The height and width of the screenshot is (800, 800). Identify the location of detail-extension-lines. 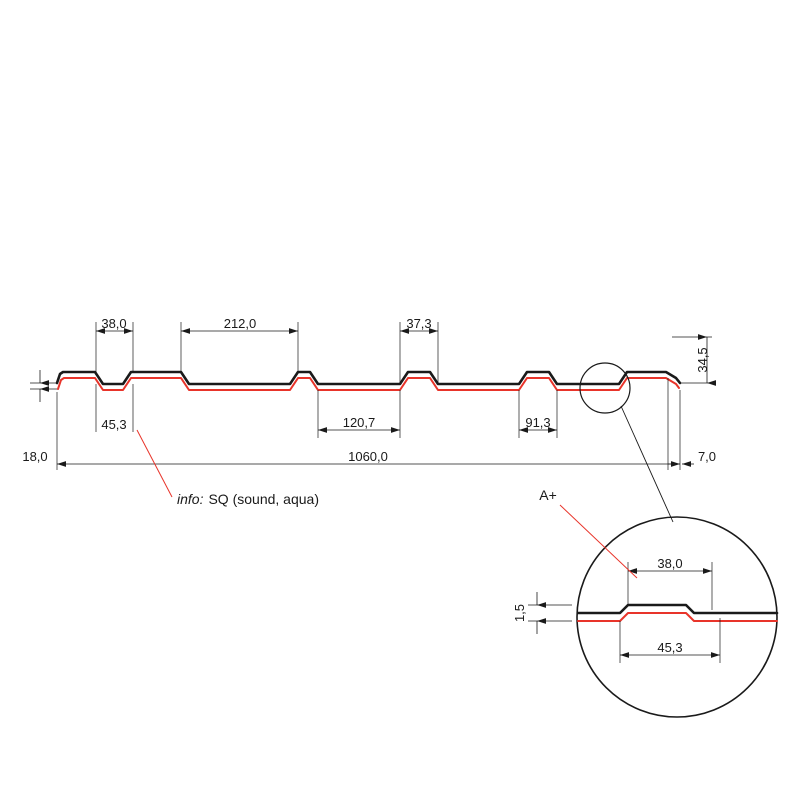
(624, 612).